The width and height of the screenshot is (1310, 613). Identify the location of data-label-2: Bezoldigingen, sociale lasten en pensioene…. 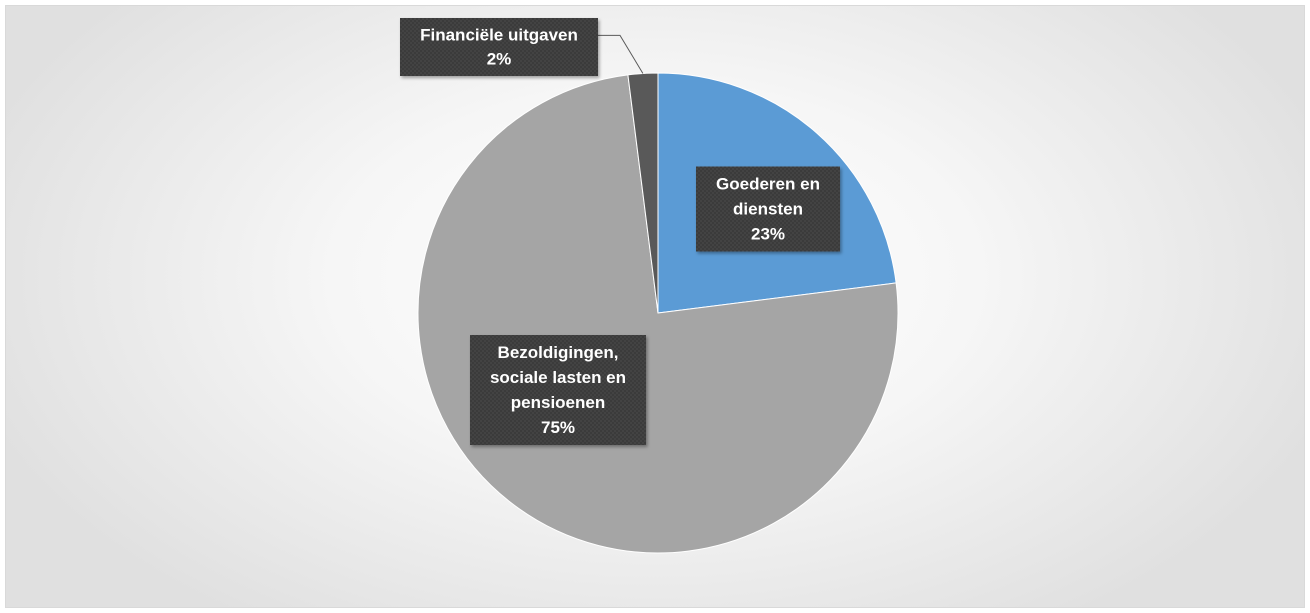
(558, 390).